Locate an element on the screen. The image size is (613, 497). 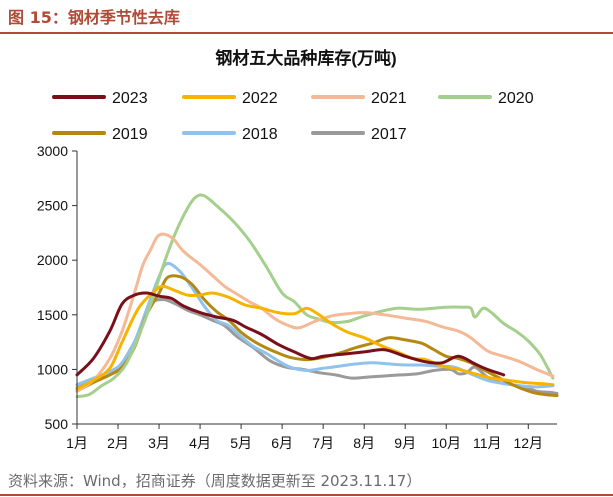
legend: 2023 2022 2021 2020 2019 2018 2017 is located at coordinates (293, 116).